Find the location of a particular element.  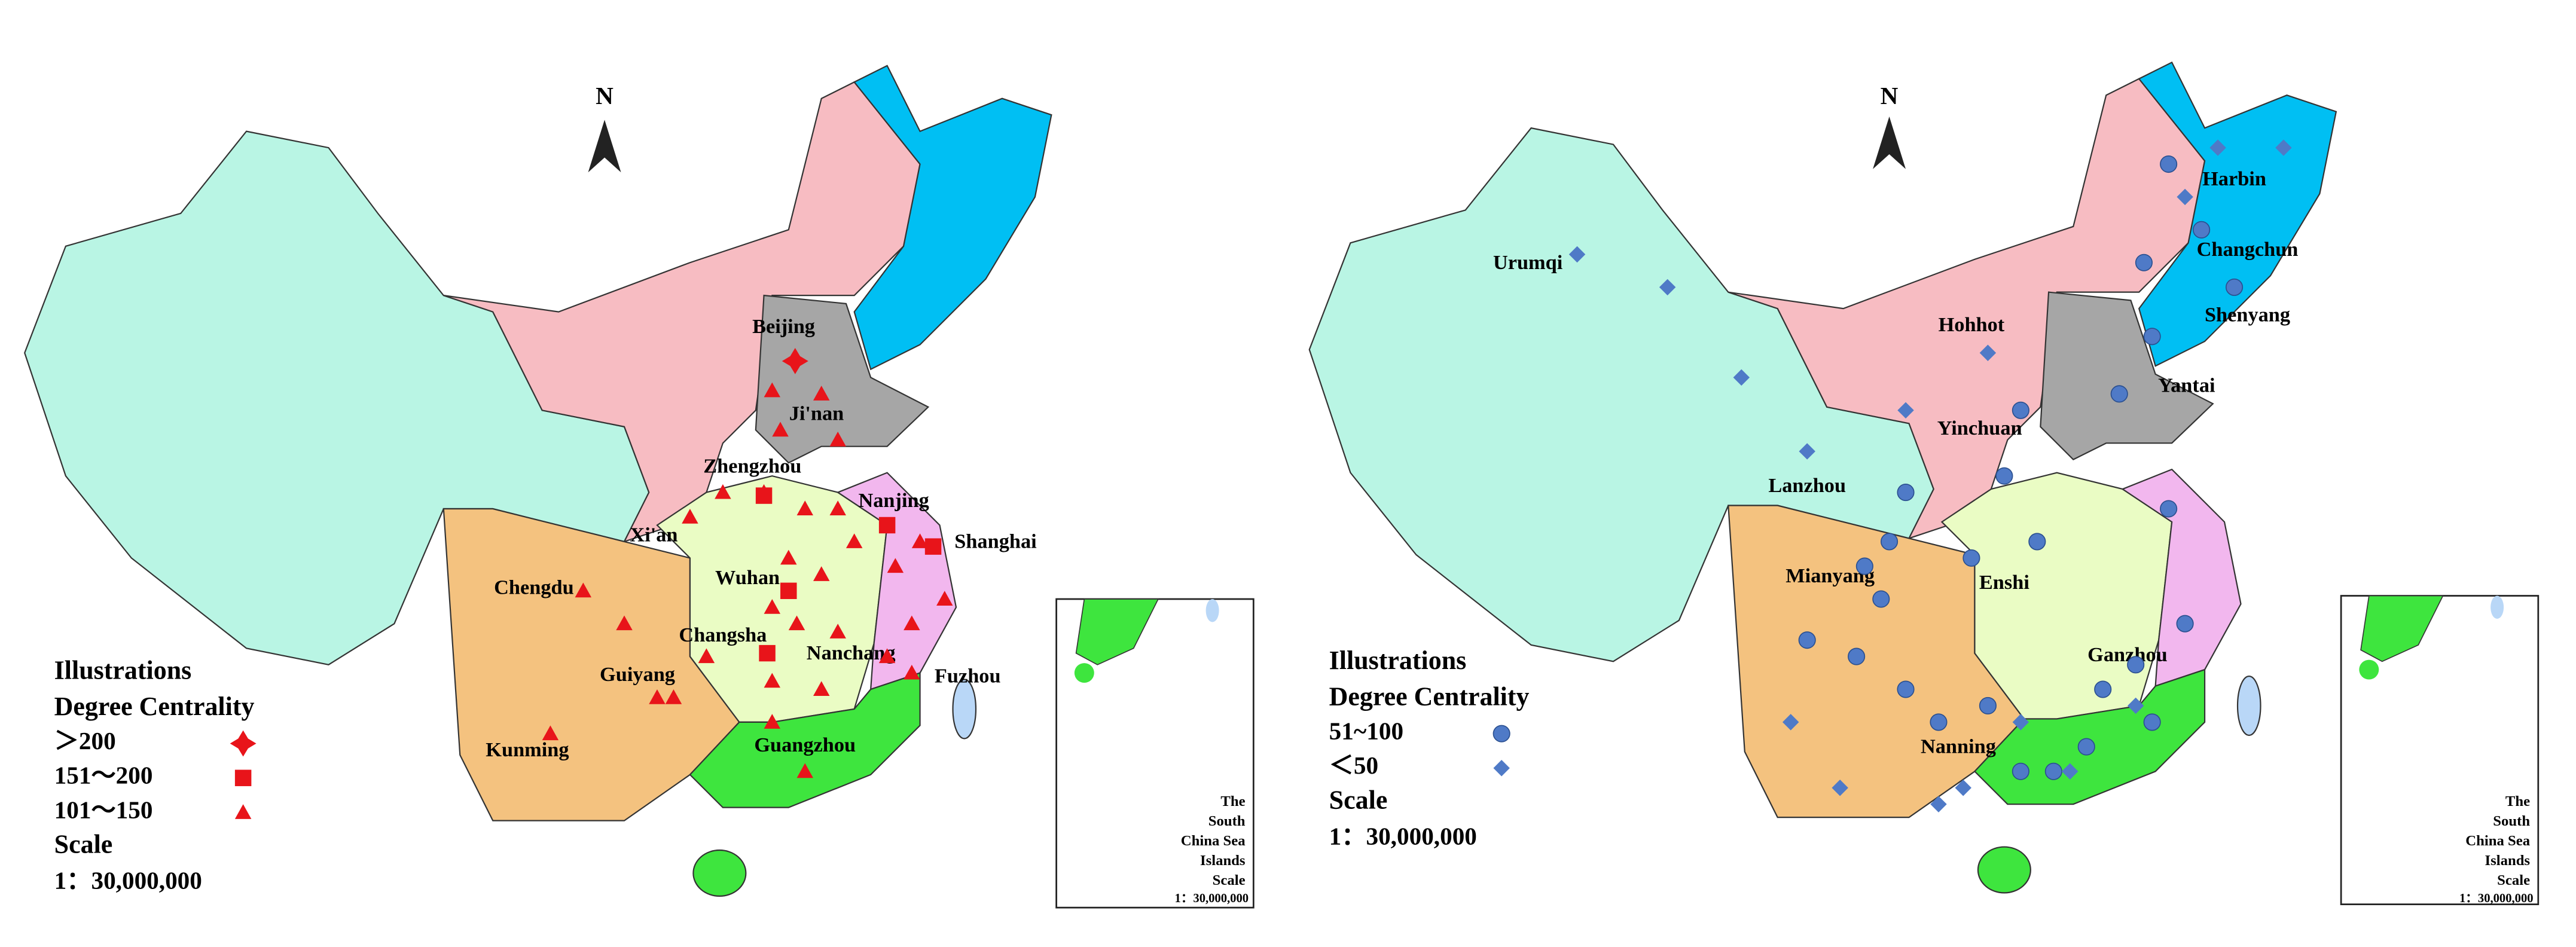

city-label: Kunming is located at coordinates (527, 749).